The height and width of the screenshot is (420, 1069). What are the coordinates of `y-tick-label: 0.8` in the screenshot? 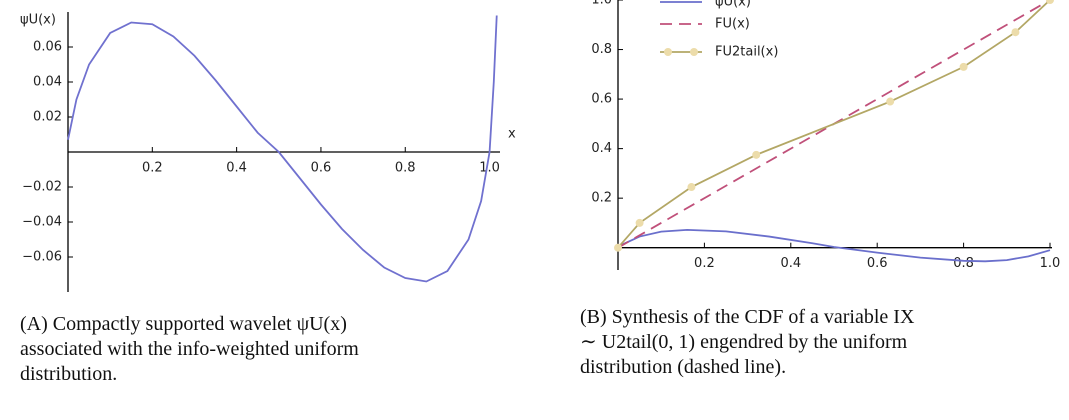 It's located at (601, 49).